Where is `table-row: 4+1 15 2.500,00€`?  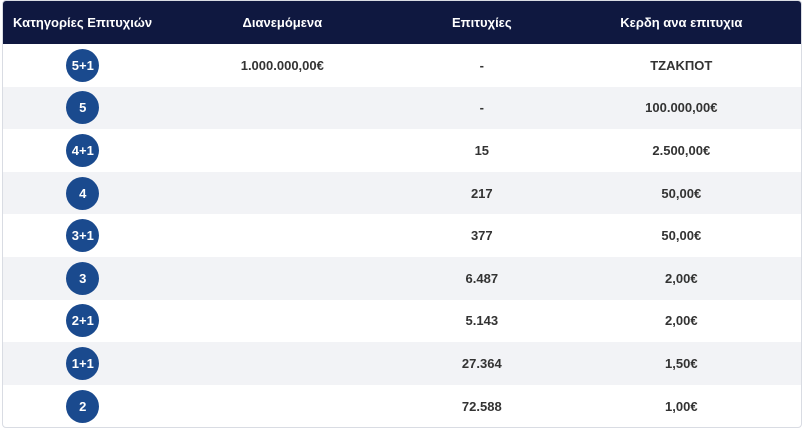 table-row: 4+1 15 2.500,00€ is located at coordinates (402, 150).